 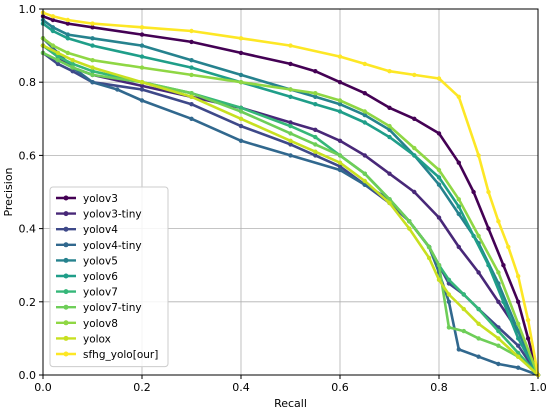 I want to click on y-tick-label: 0.6, so click(x=28, y=155).